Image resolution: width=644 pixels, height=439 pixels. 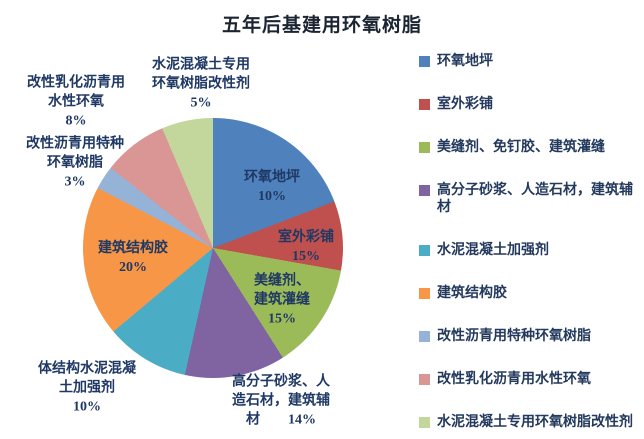 What do you see at coordinates (201, 84) in the screenshot?
I see `pie-slice-label: 水泥混凝土专用 环氧树脂改性剂 5%` at bounding box center [201, 84].